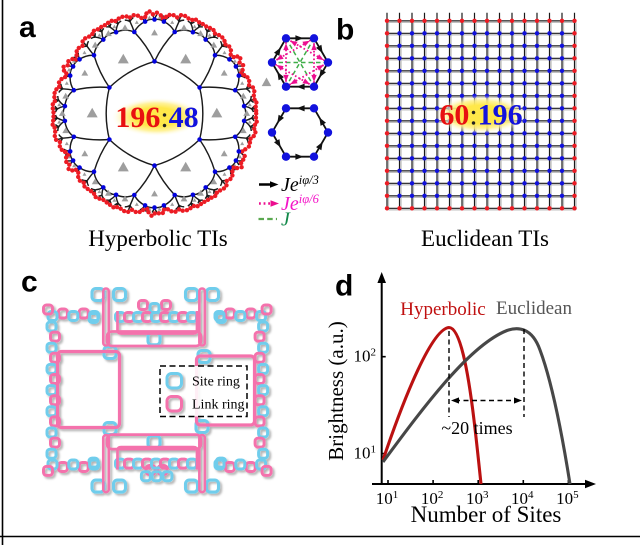  I want to click on svg-text: Euclidean TIs, so click(485, 238).